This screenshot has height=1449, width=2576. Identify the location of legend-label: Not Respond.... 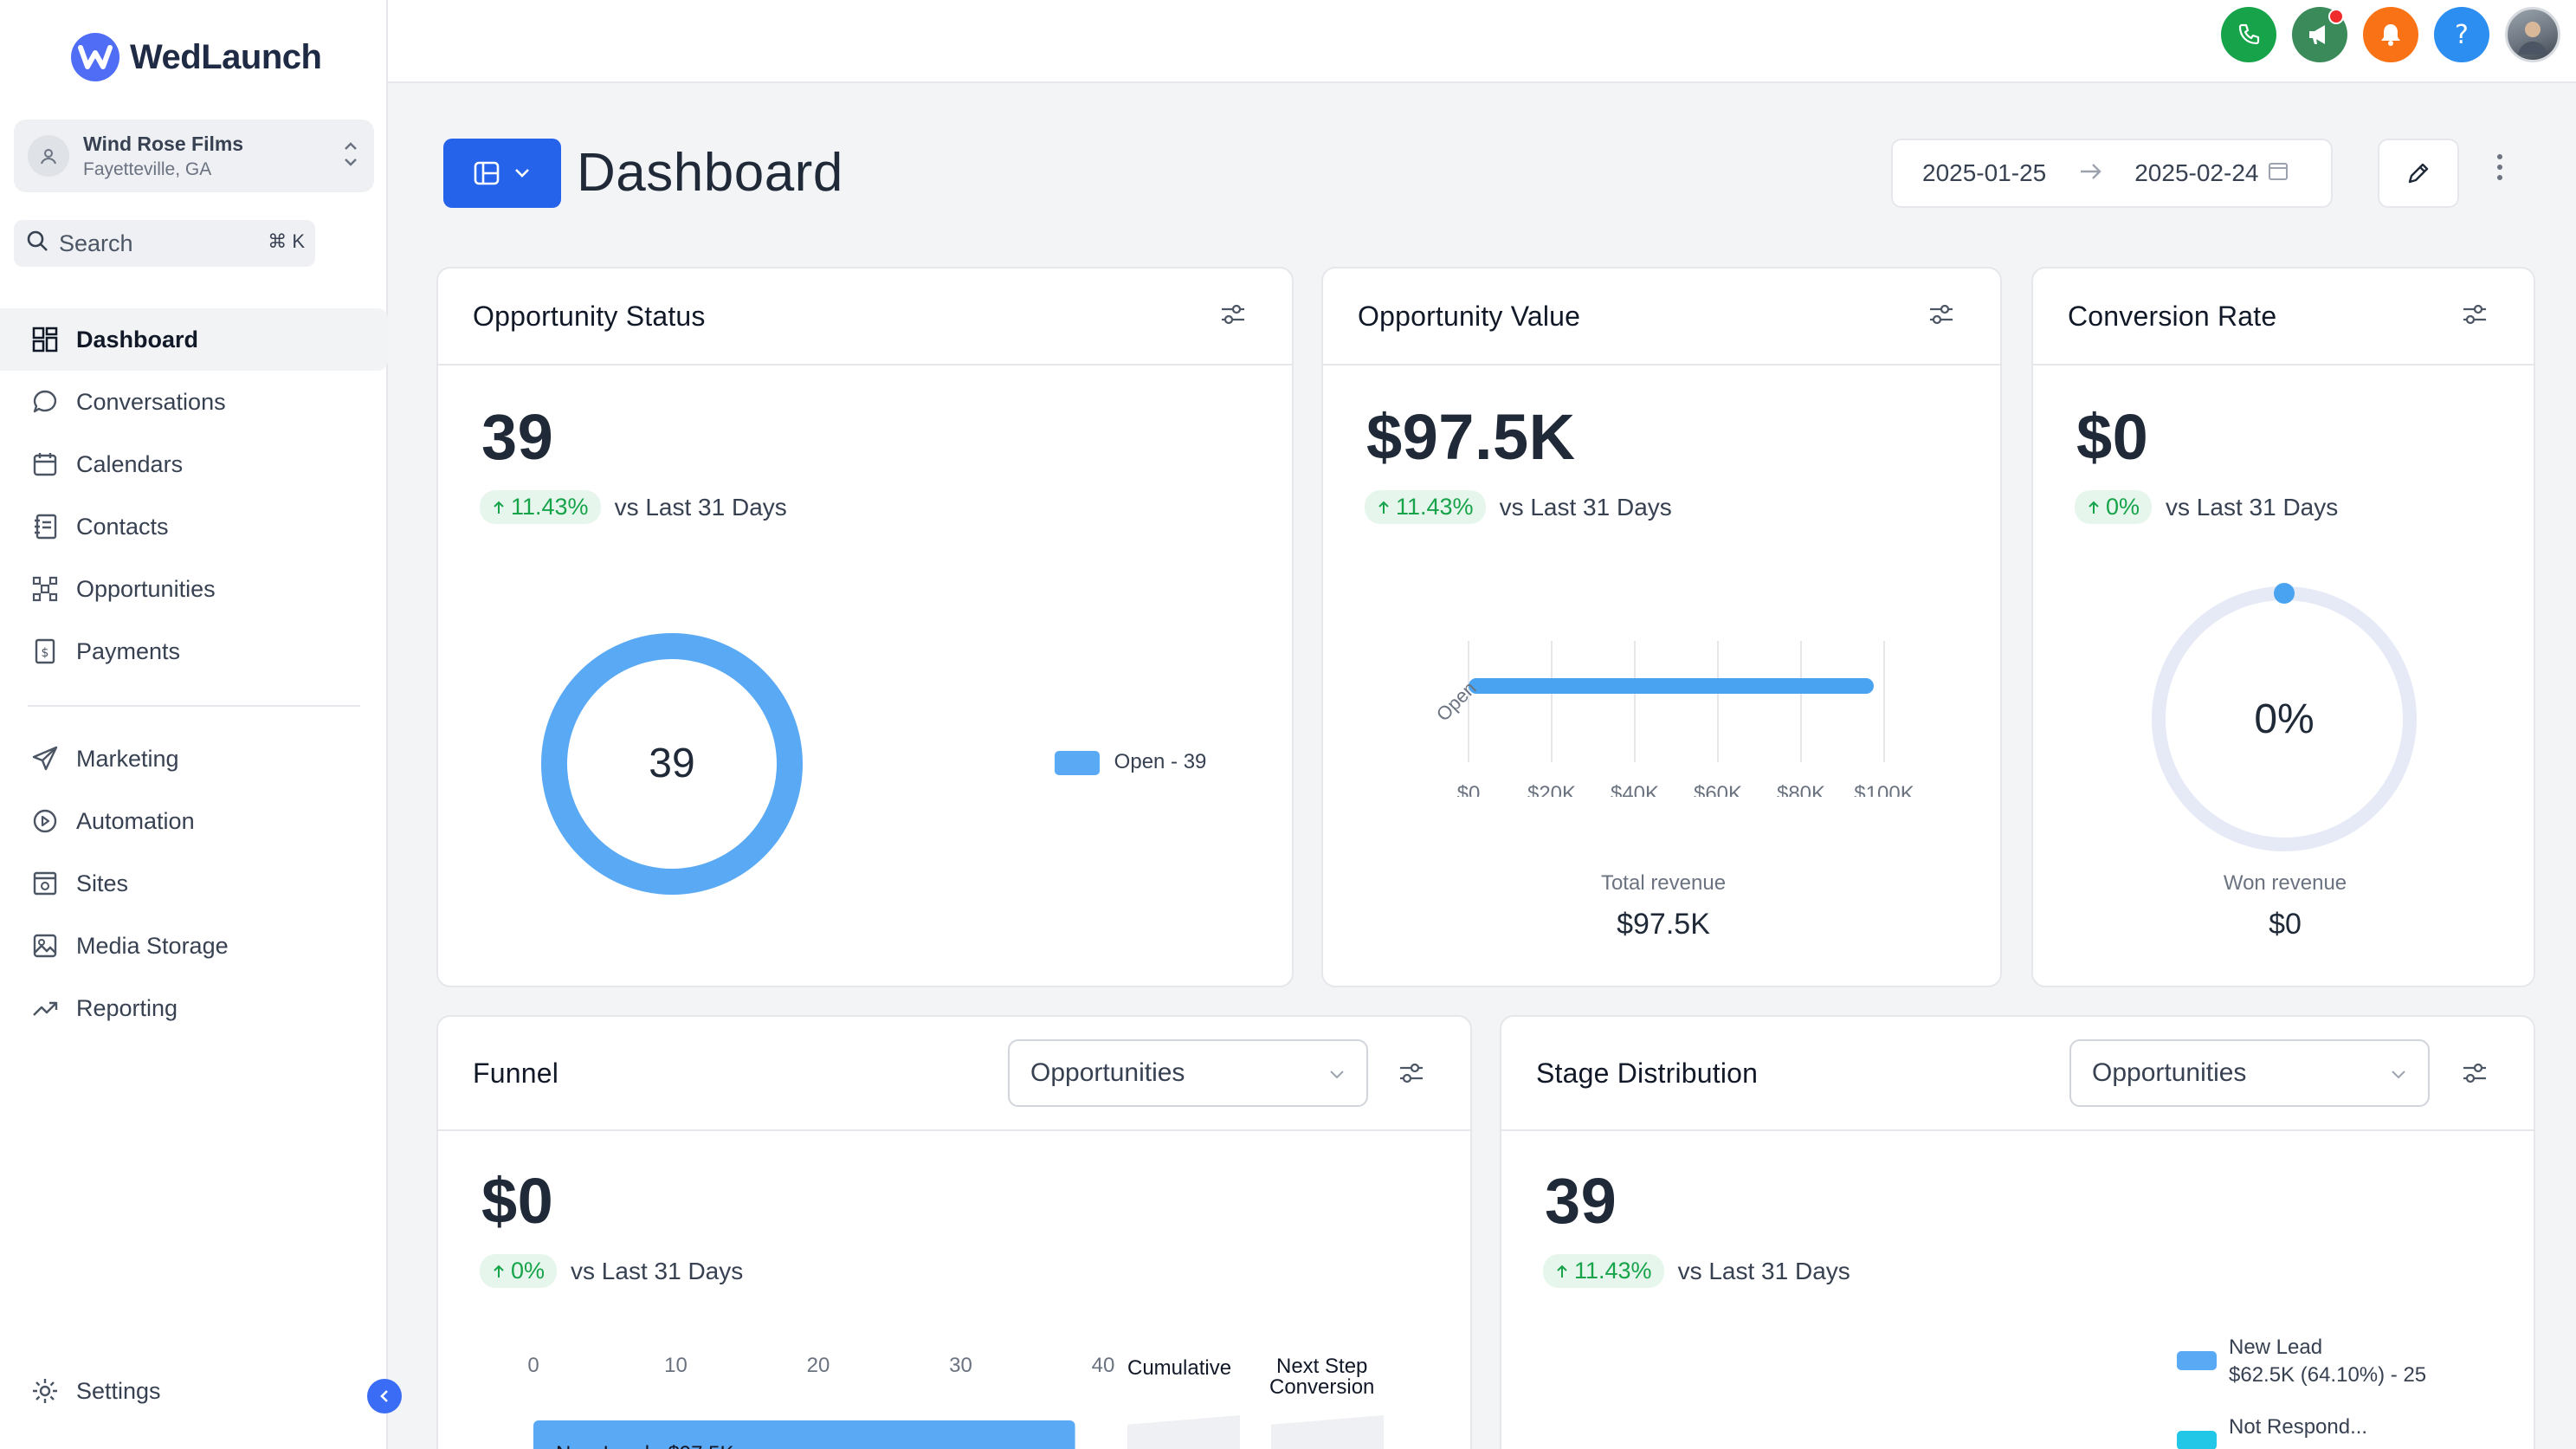
(2298, 1427).